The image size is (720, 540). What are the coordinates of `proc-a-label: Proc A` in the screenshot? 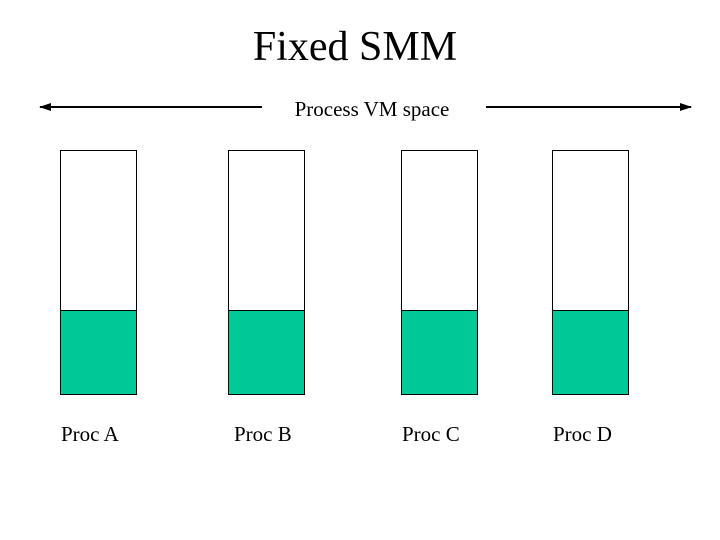 It's located at (90, 434).